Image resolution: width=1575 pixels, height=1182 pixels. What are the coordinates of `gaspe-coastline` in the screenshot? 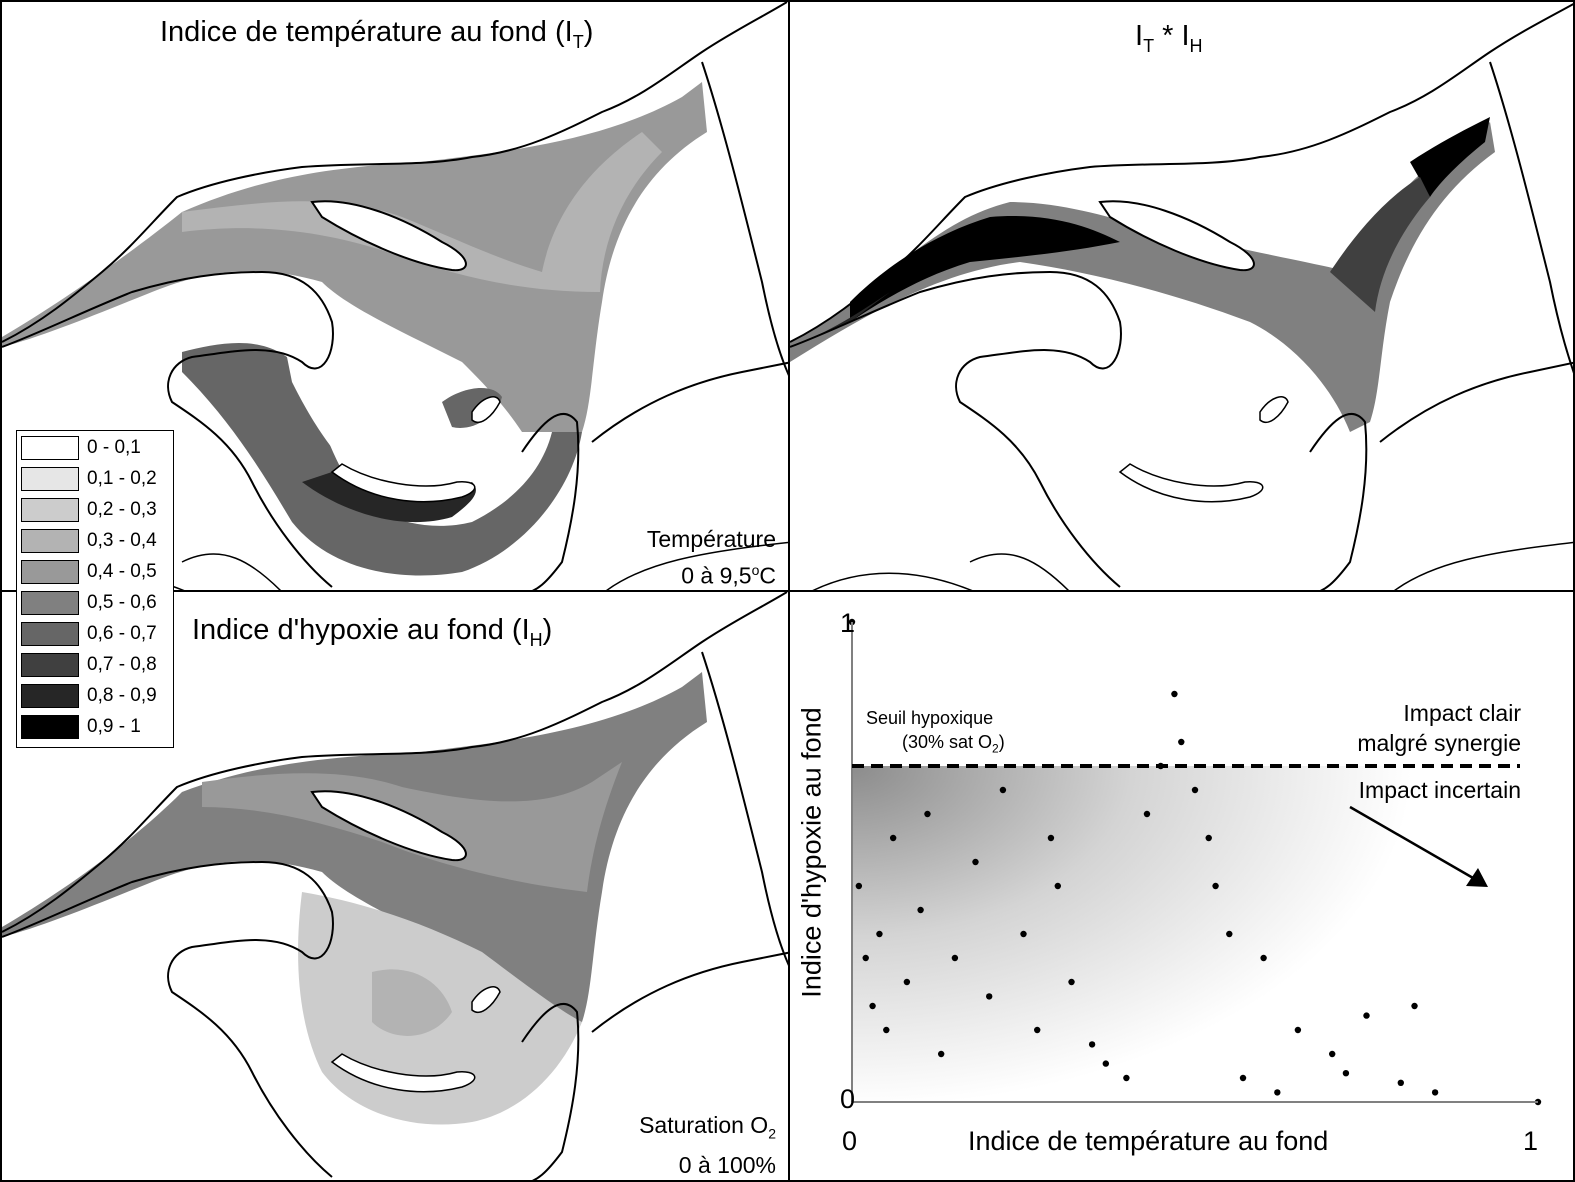 It's located at (168, 429).